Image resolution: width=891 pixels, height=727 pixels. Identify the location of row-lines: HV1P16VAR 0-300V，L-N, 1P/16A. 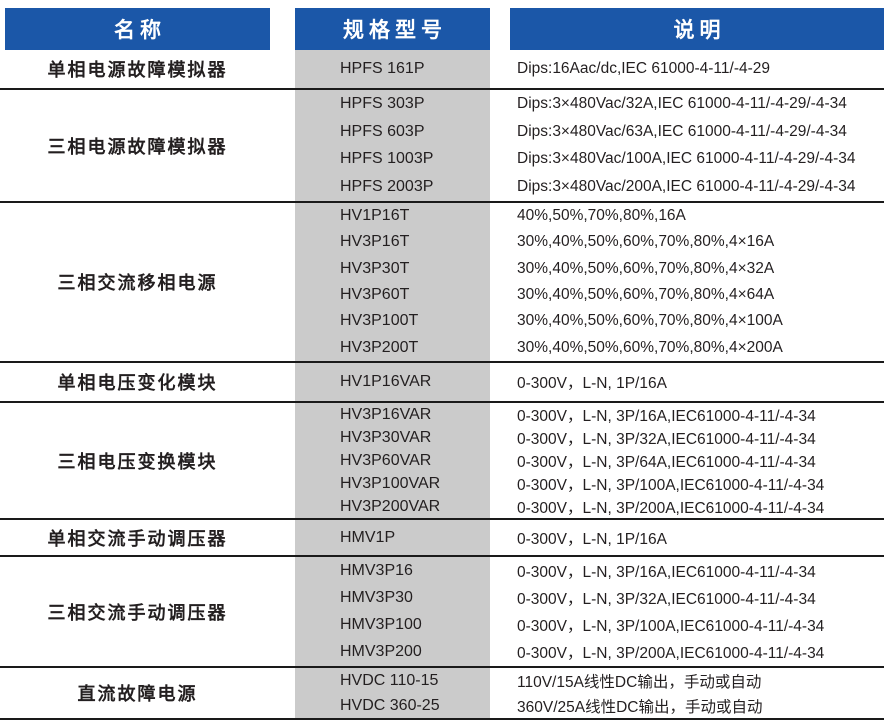
(589, 382).